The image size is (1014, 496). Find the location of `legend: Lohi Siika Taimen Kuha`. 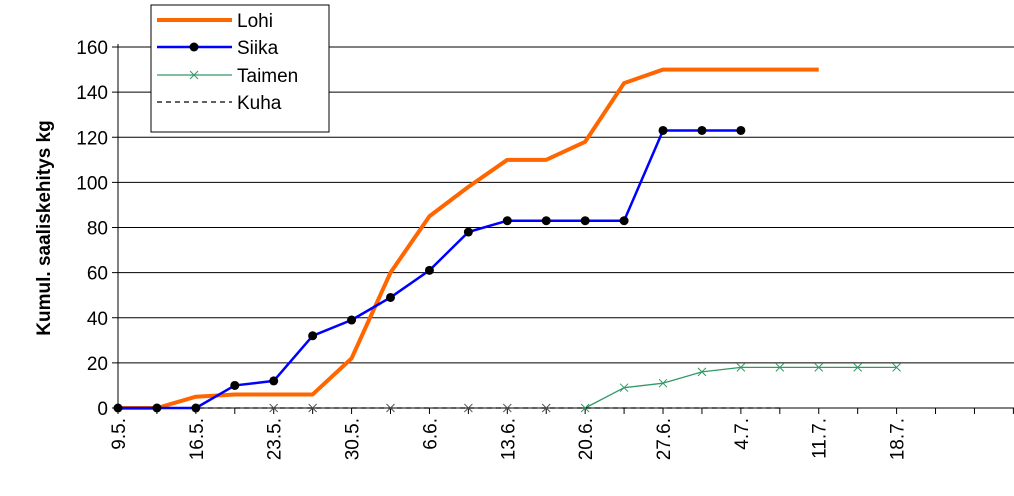

legend: Lohi Siika Taimen Kuha is located at coordinates (240, 68).